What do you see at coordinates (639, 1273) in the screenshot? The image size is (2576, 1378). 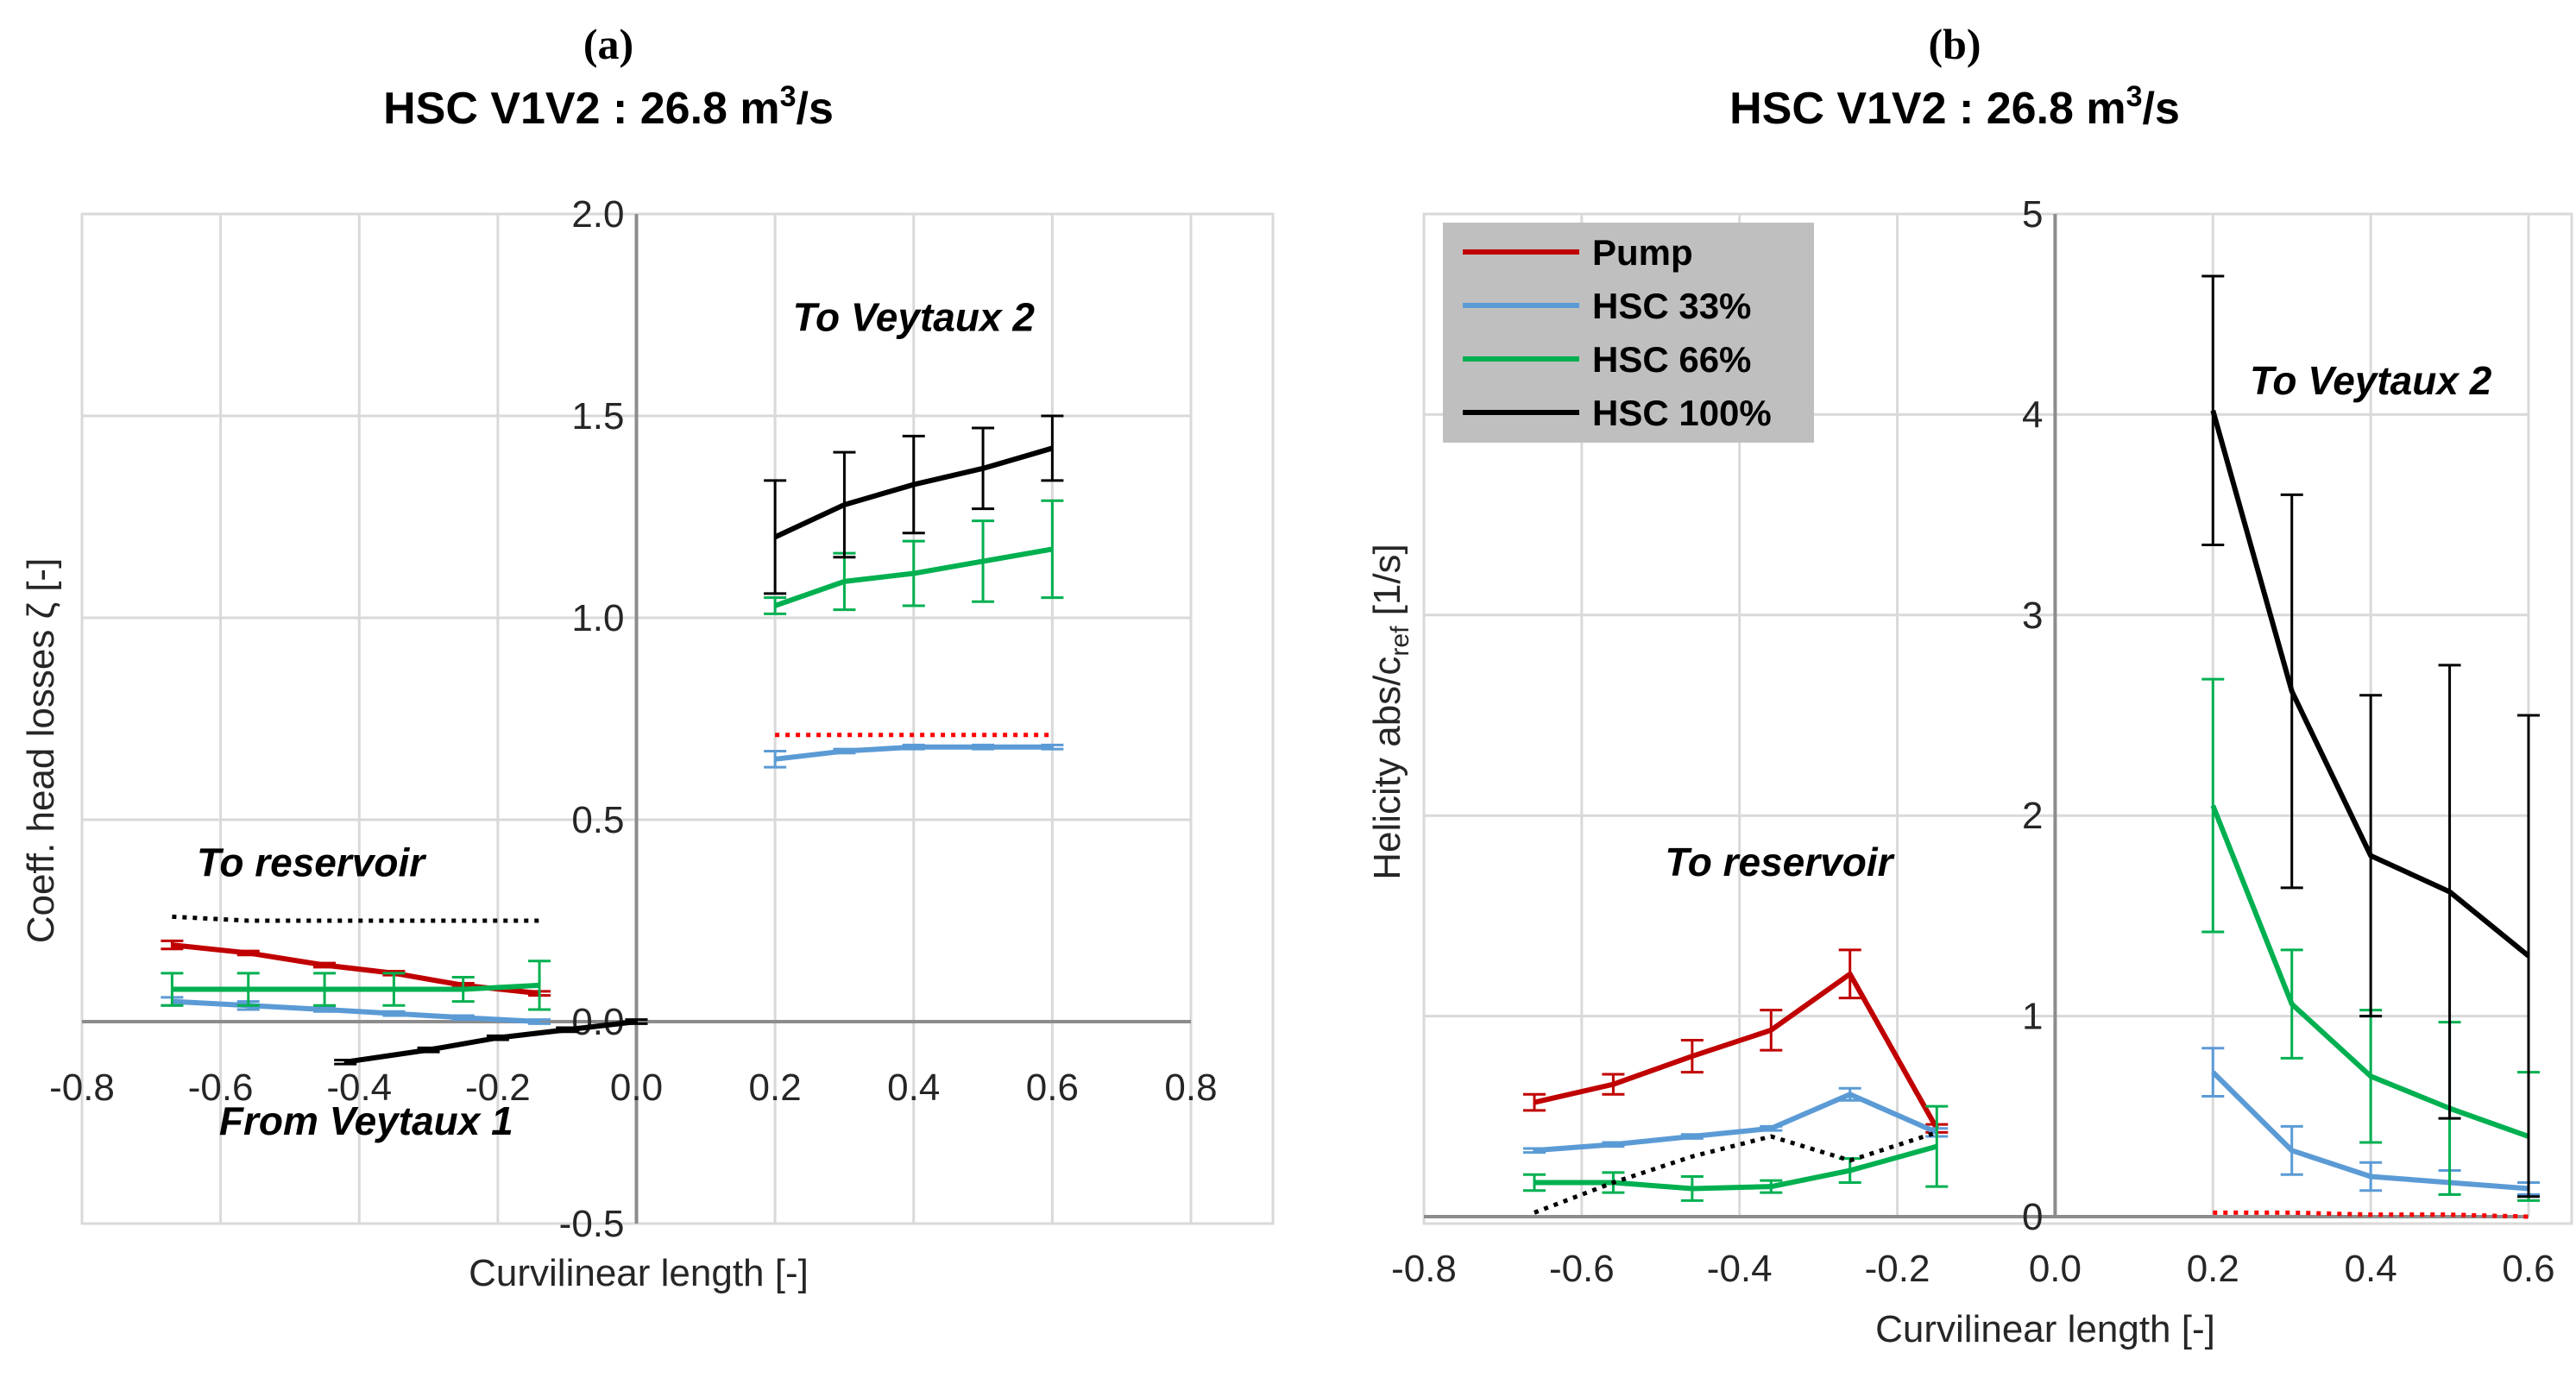 I see `panel-a-x-axis-title: Curvilinear length [-]` at bounding box center [639, 1273].